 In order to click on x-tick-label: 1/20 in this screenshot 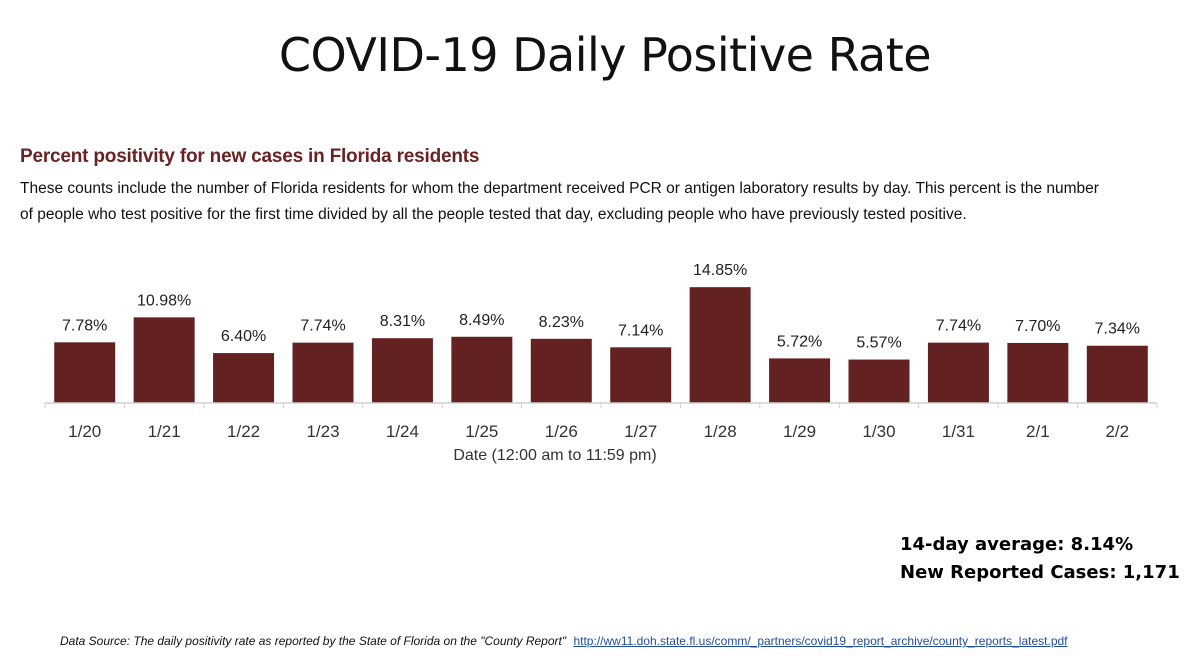, I will do `click(84, 431)`.